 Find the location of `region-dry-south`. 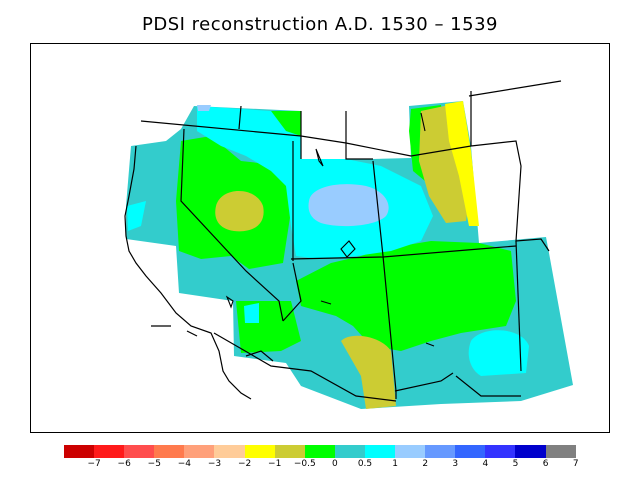

region-dry-south is located at coordinates (368, 372).